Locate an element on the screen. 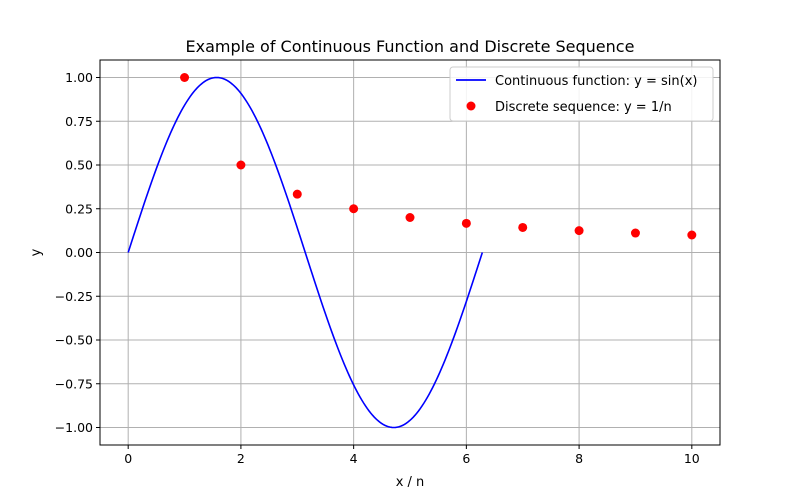  x-tick-label: 8 is located at coordinates (579, 458).